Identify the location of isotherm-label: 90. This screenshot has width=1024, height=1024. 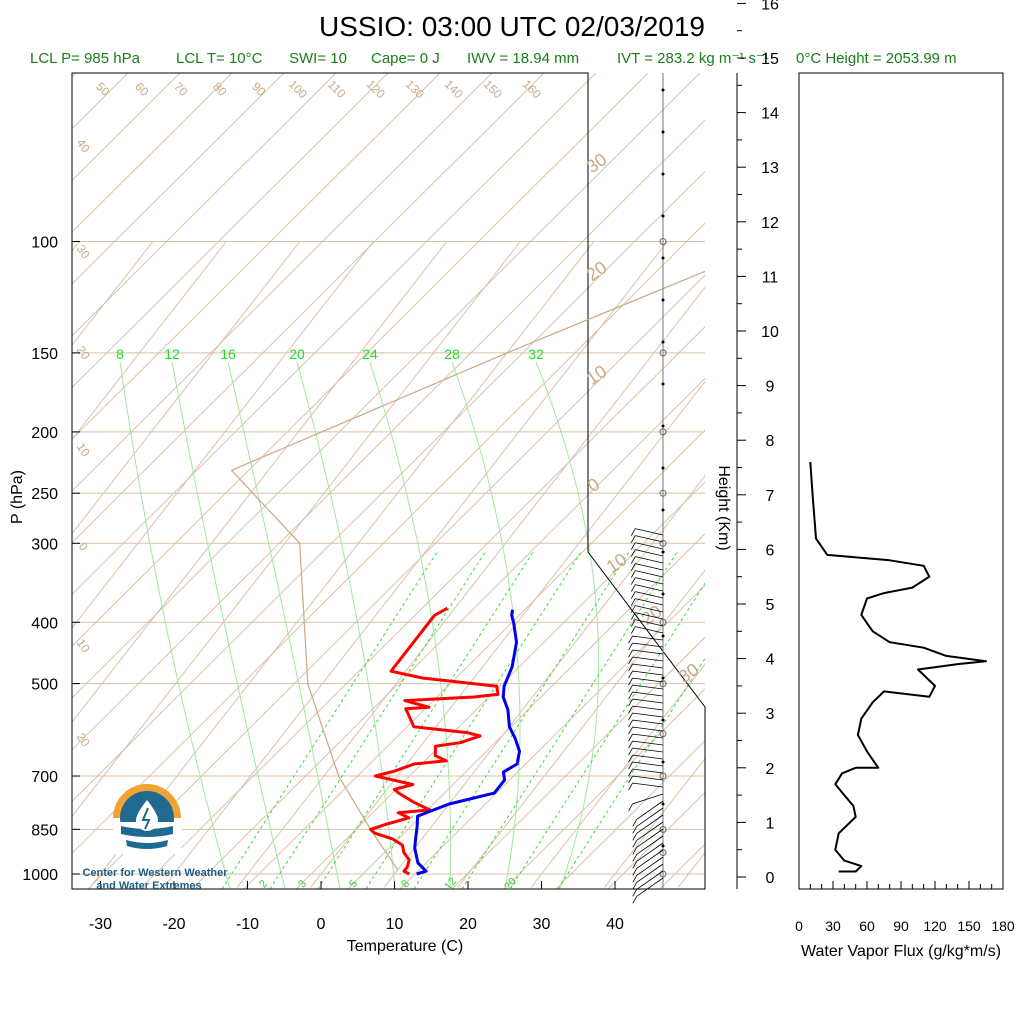
(259, 89).